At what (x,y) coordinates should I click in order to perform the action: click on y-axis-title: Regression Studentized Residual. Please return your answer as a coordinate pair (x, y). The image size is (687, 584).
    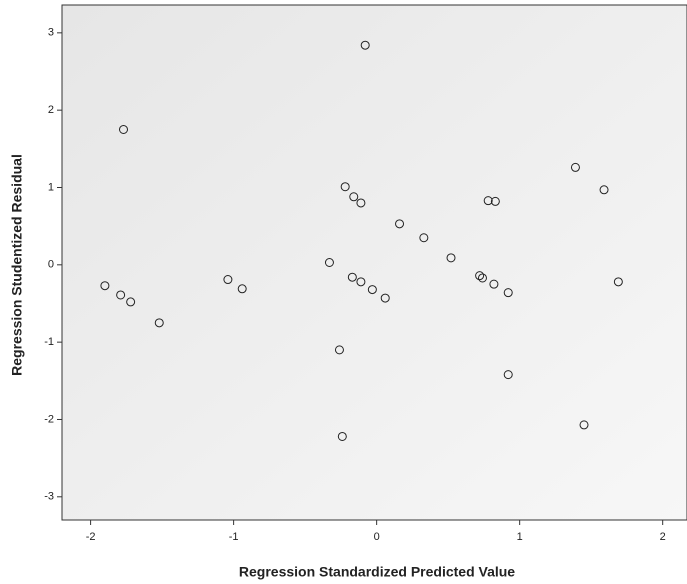
    Looking at the image, I should click on (17, 265).